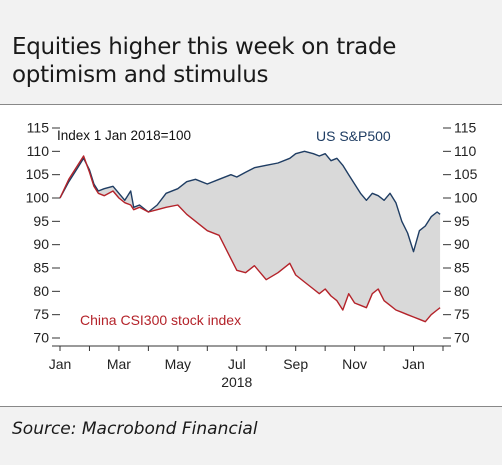  What do you see at coordinates (41, 314) in the screenshot?
I see `y-tick-label-left: 75` at bounding box center [41, 314].